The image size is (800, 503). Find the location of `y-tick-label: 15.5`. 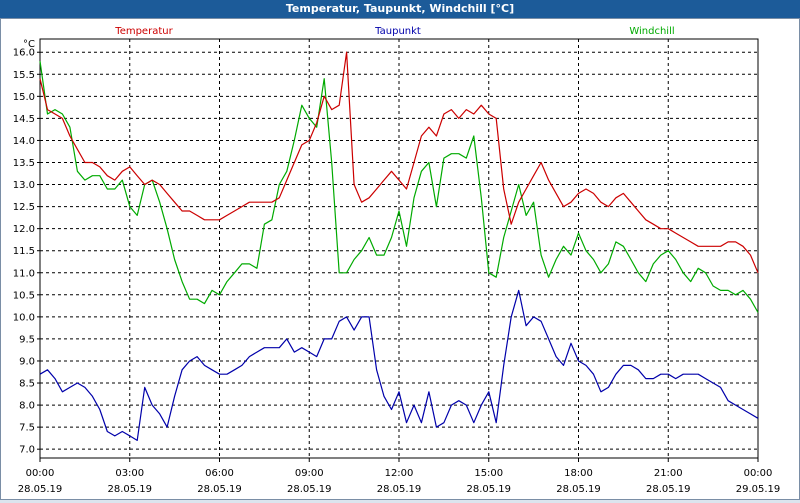

y-tick-label: 15.5 is located at coordinates (24, 75).